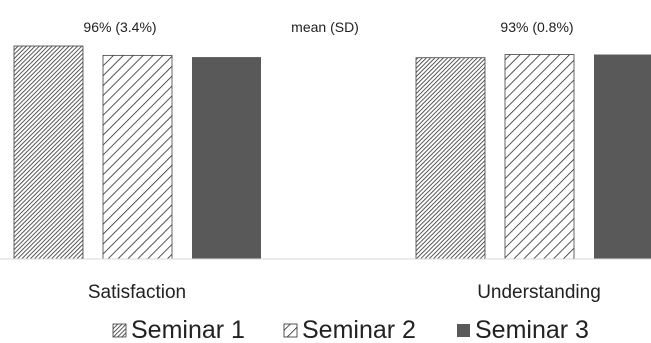 The image size is (651, 343). I want to click on annotation-satisfaction: 96% (3.4%), so click(119, 27).